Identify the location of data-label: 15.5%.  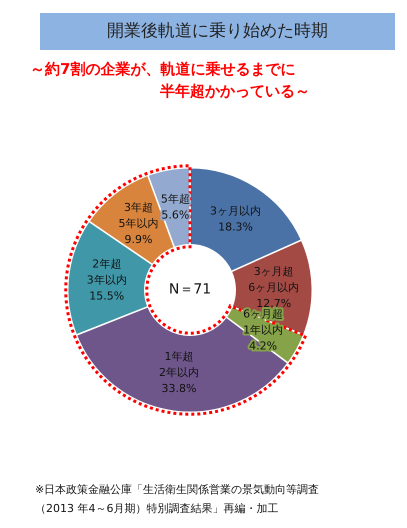
(106, 296).